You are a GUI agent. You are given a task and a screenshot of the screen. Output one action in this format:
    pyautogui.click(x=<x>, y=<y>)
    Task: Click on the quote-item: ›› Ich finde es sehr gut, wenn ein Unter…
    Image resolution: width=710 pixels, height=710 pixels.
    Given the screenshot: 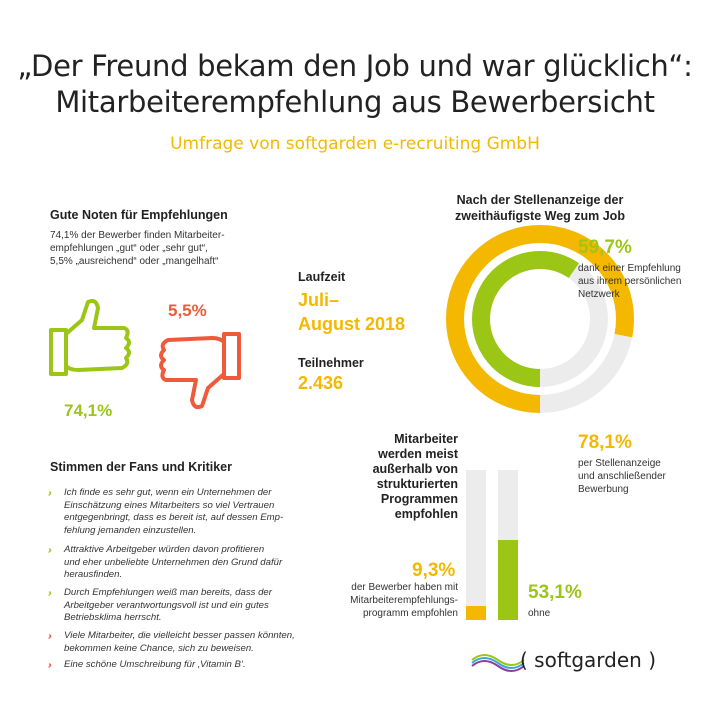 What is the action you would take?
    pyautogui.click(x=166, y=511)
    